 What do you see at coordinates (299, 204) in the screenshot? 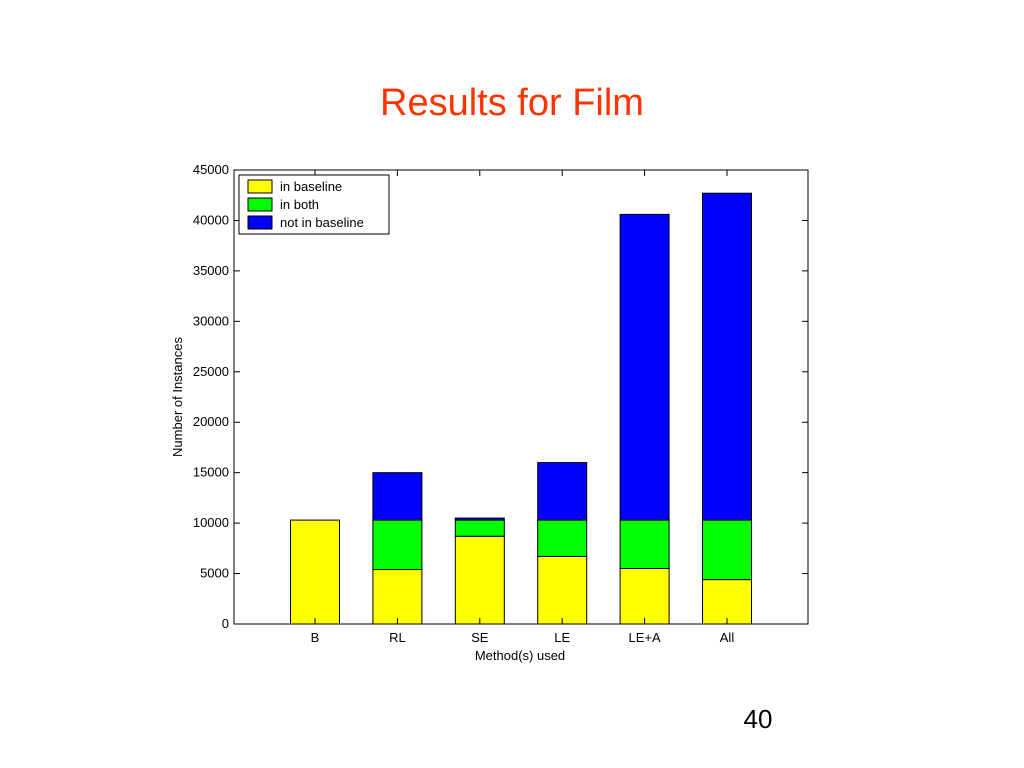
I see `legend-label-in-both: in both` at bounding box center [299, 204].